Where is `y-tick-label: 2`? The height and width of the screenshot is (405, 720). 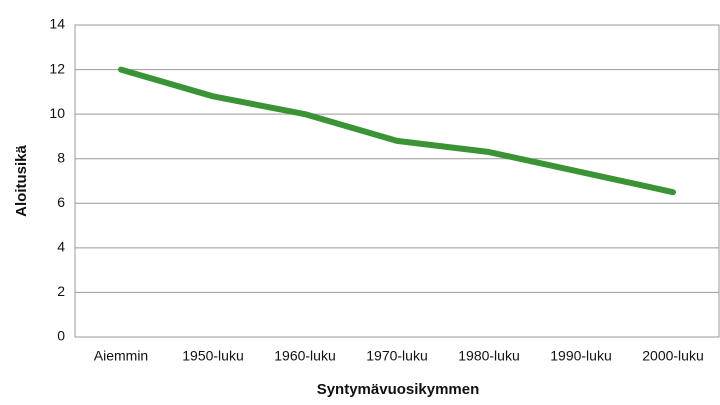
y-tick-label: 2 is located at coordinates (61, 291).